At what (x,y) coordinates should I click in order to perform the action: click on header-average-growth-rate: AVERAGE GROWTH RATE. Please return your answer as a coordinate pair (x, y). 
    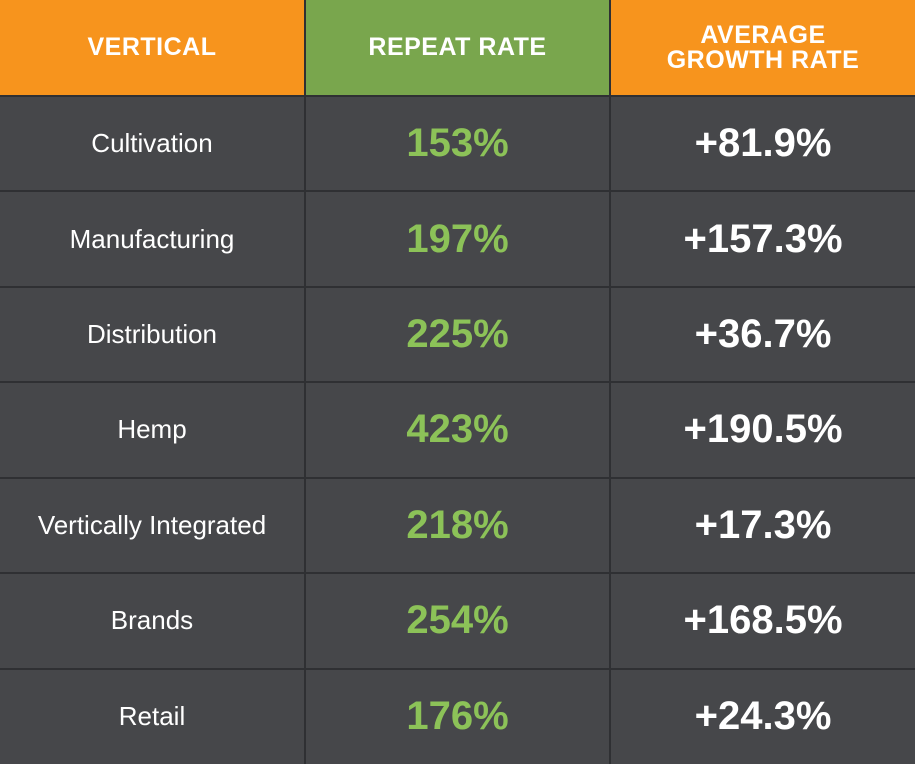
    Looking at the image, I should click on (762, 48).